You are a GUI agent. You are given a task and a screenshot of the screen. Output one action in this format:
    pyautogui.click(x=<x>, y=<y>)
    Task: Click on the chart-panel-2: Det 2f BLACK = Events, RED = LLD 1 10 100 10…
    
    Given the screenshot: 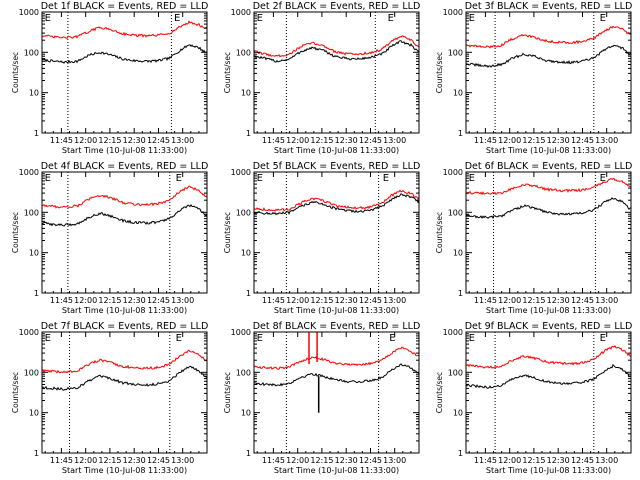 What is the action you would take?
    pyautogui.click(x=321, y=78)
    